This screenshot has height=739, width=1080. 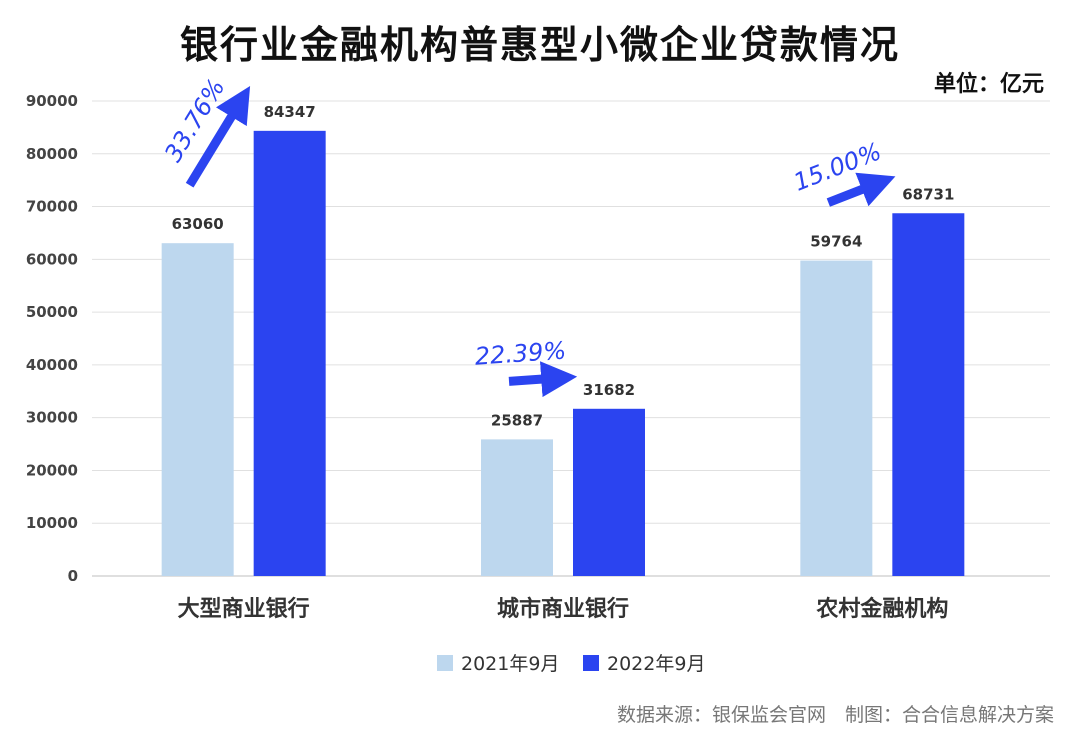 I want to click on legend-label: 2022年9月, so click(x=656, y=664).